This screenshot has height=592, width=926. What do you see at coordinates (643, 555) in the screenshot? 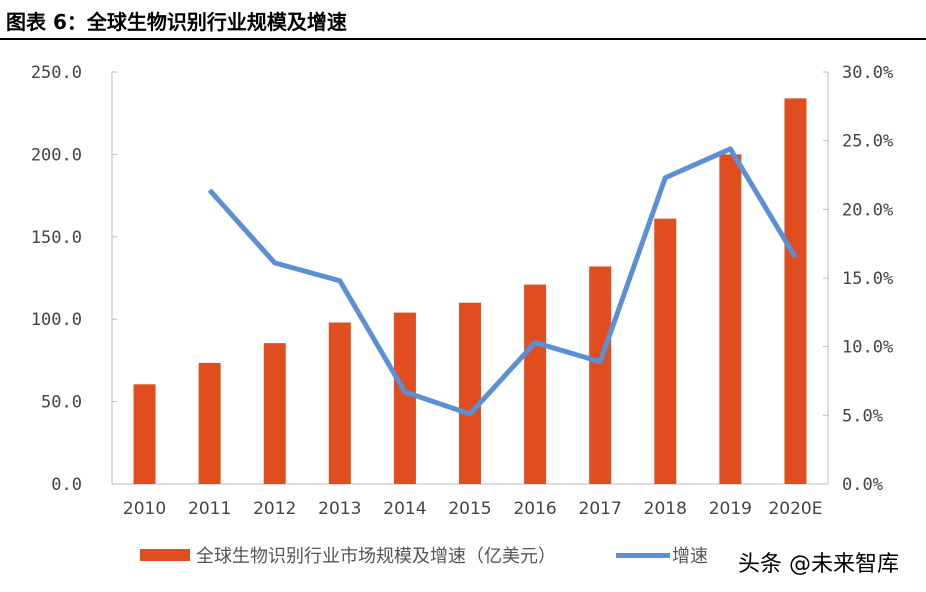
I see `legend-swatch-line` at bounding box center [643, 555].